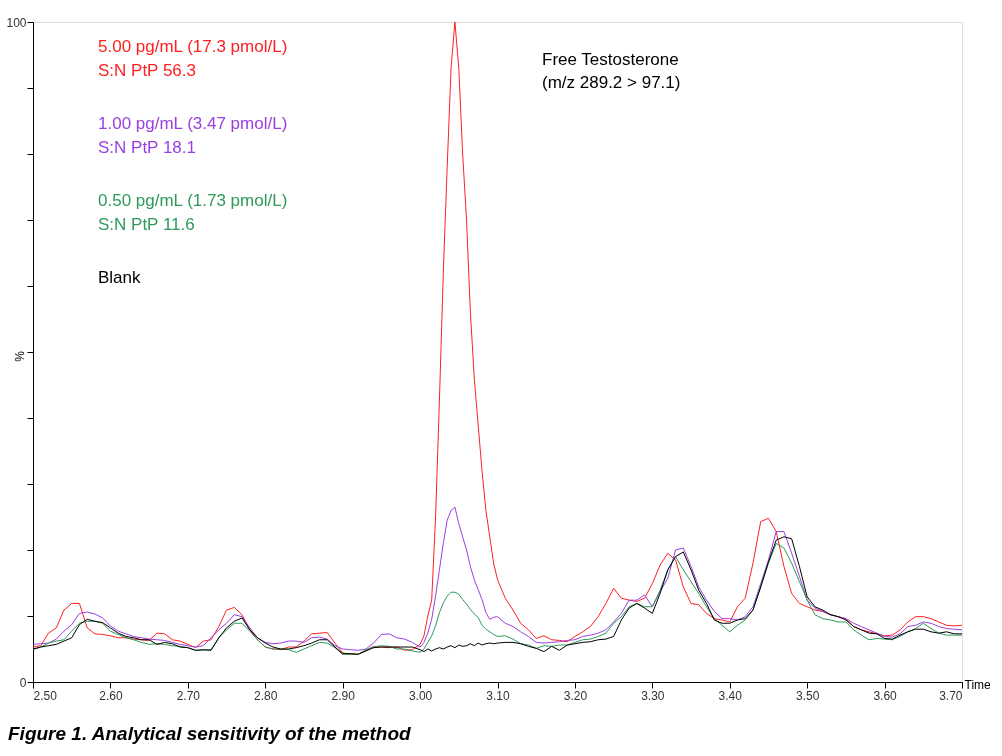 Image resolution: width=1002 pixels, height=756 pixels. Describe the element at coordinates (885, 695) in the screenshot. I see `x-tick-label: 3.60` at that location.